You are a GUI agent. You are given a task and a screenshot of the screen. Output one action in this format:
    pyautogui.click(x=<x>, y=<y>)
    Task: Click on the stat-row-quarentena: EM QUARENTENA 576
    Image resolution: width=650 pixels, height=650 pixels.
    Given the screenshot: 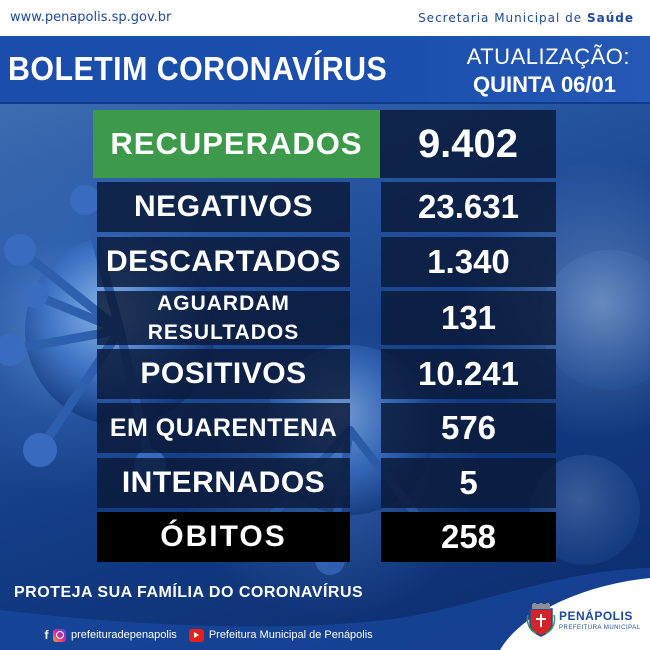 What is the action you would take?
    pyautogui.click(x=325, y=428)
    